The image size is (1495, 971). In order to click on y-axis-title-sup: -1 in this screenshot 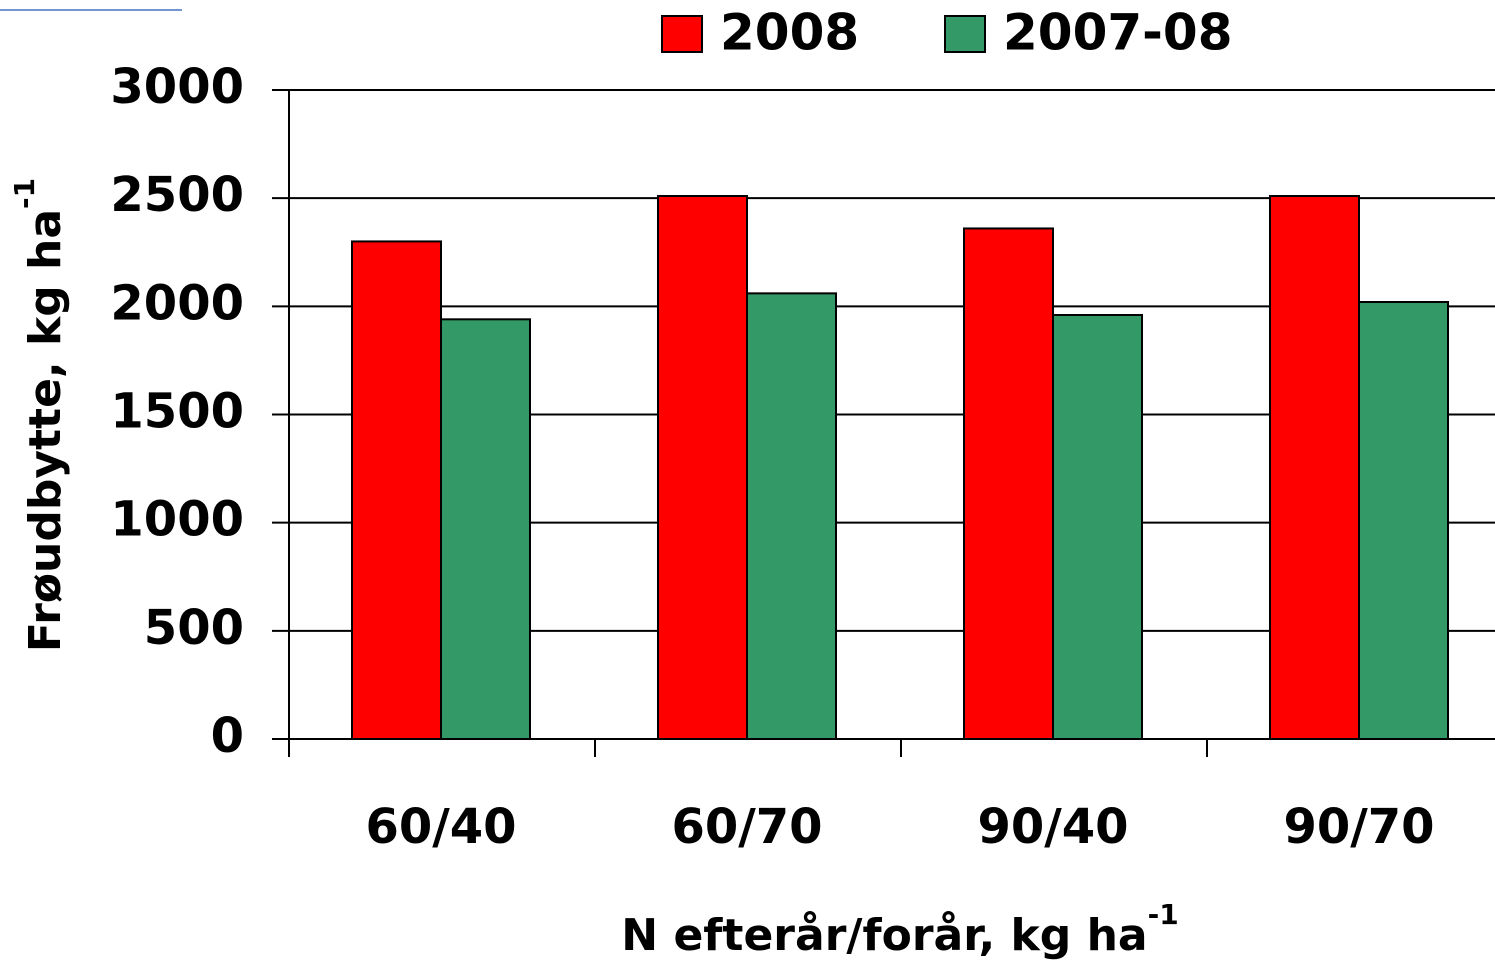, I will do `click(24, 193)`.